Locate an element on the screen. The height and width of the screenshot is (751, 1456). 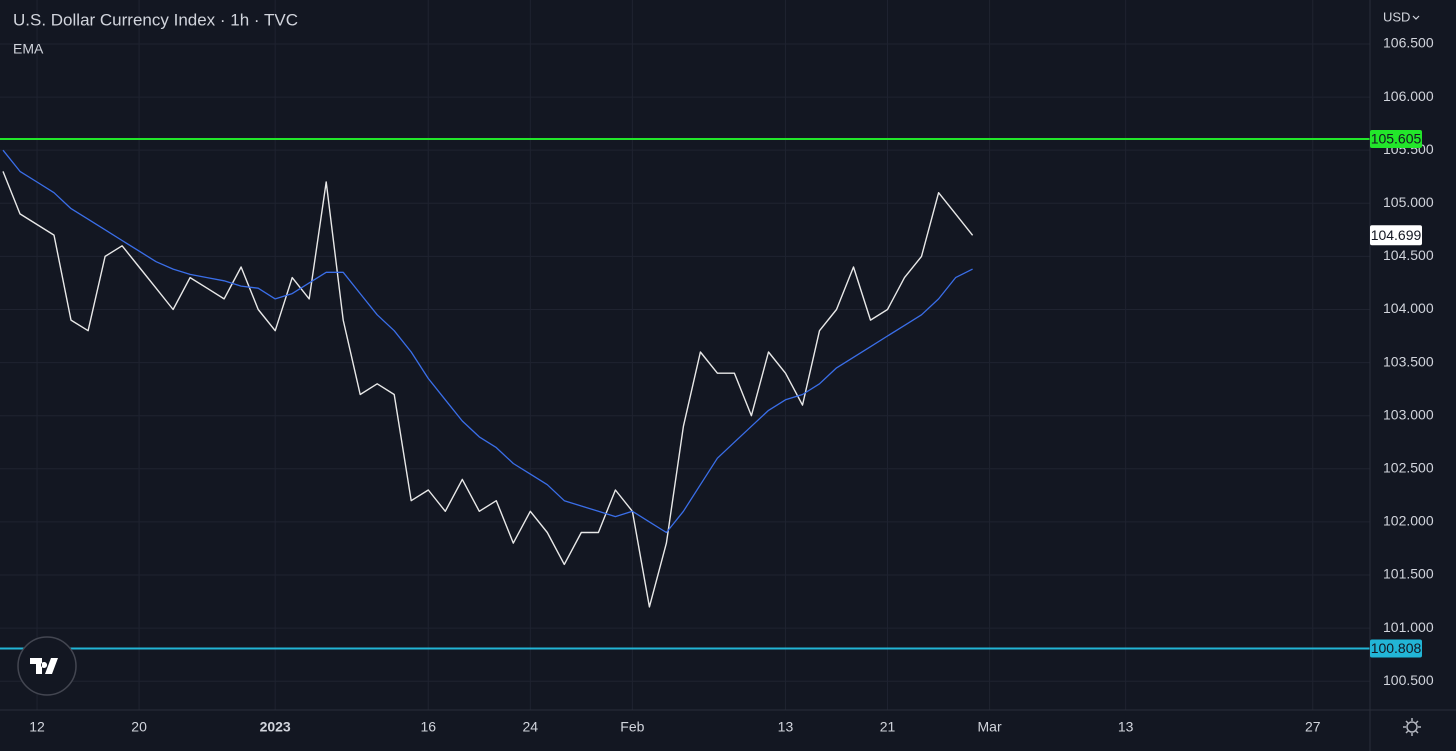
chart-title: U.S. Dollar Currency Index · 1h · TVC is located at coordinates (155, 19).